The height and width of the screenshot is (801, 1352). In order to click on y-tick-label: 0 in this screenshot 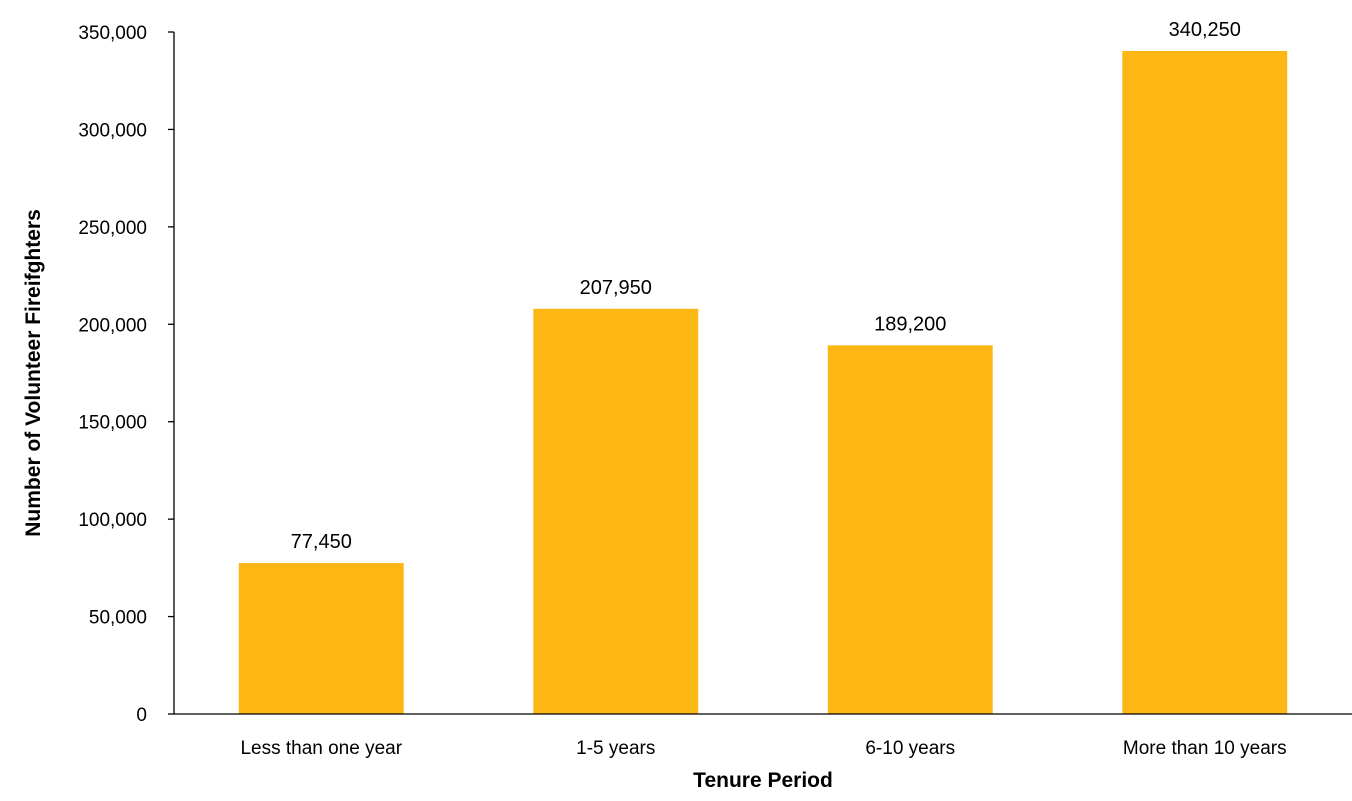, I will do `click(141, 715)`.